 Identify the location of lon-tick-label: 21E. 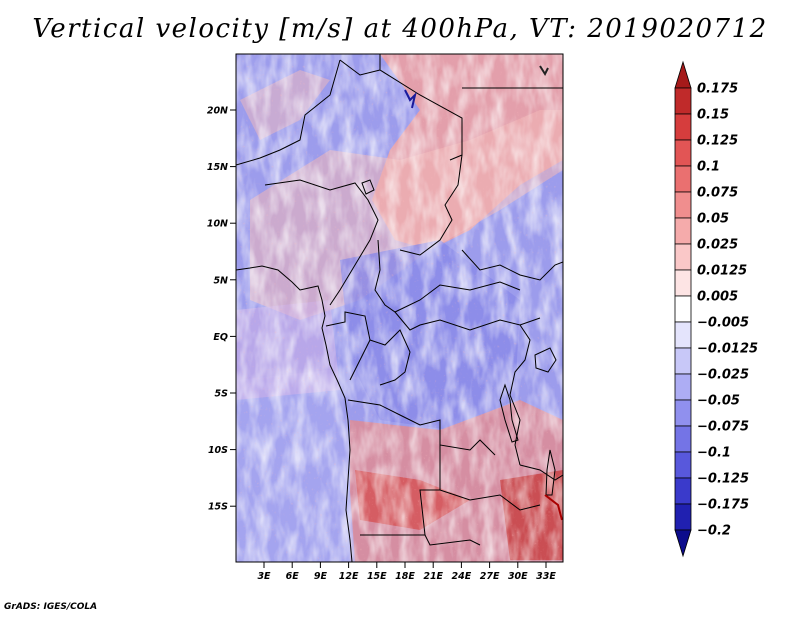
(433, 576).